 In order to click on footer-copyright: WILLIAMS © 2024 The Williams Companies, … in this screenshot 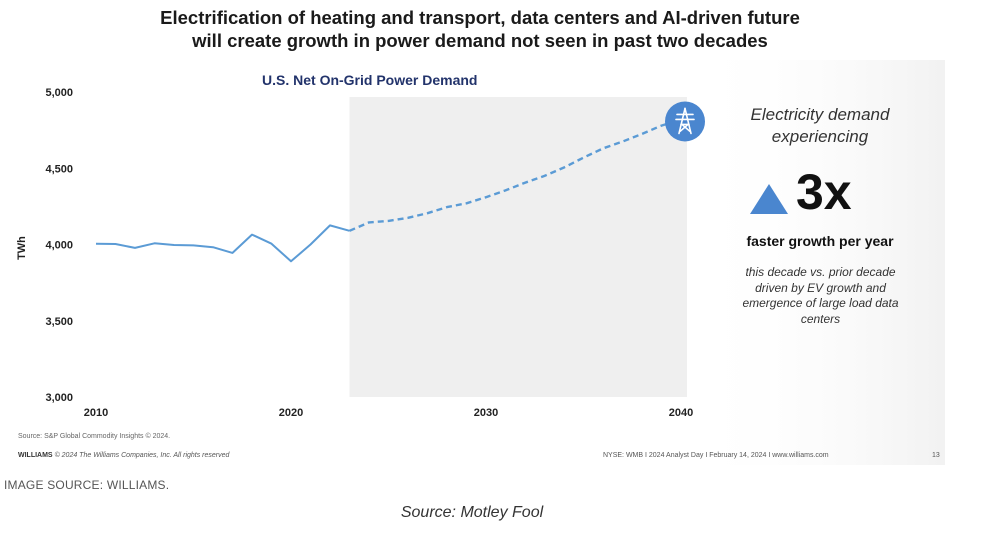, I will do `click(124, 455)`.